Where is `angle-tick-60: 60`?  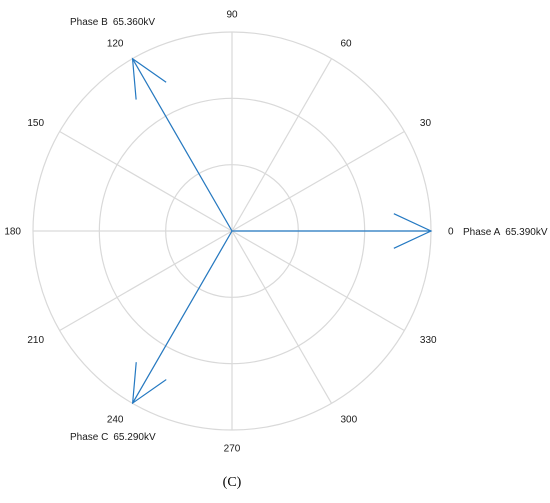
angle-tick-60: 60 is located at coordinates (347, 44).